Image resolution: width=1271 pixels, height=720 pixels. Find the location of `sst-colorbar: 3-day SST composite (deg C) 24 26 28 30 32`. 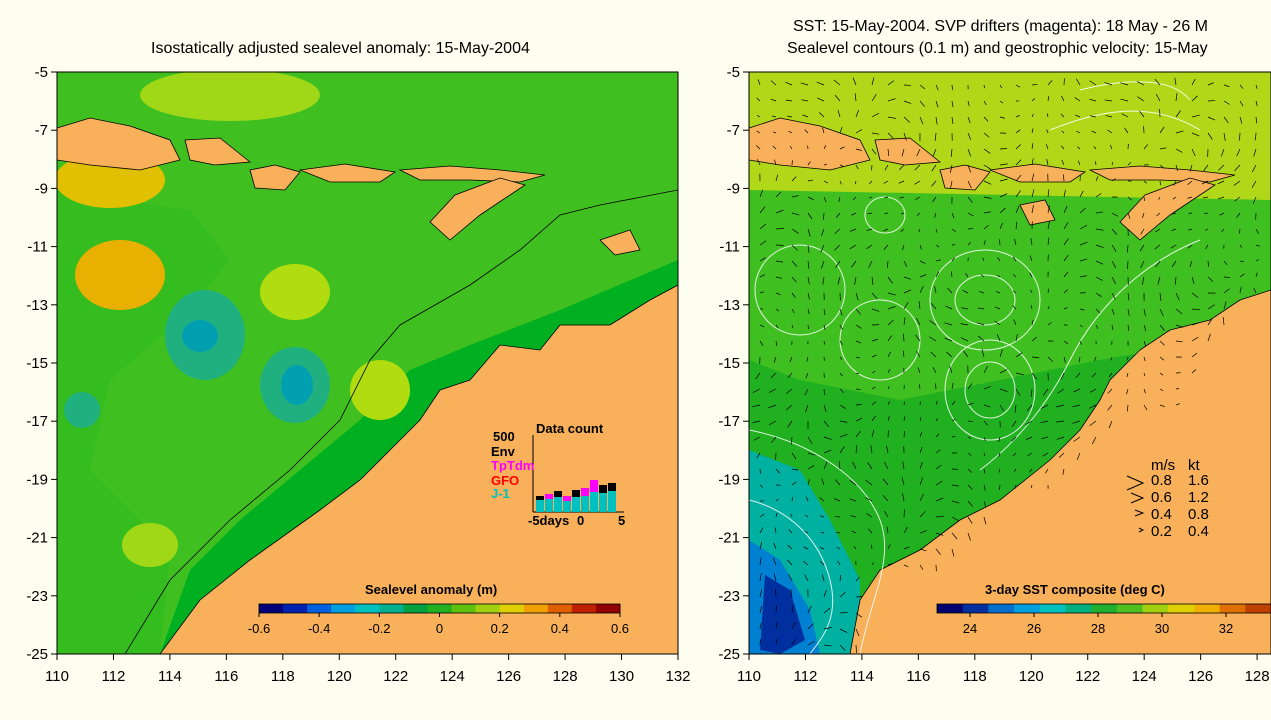

sst-colorbar: 3-day SST composite (deg C) 24 26 28 30 32 is located at coordinates (1103, 609).